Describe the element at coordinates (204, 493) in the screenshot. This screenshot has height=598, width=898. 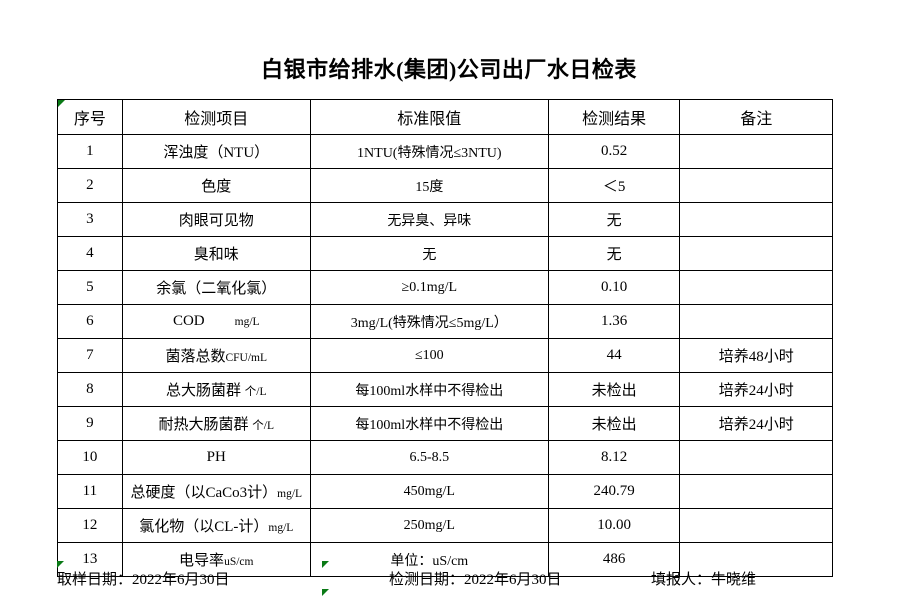
I see `test-item-label: 总硬度（以CaCo3计）` at that location.